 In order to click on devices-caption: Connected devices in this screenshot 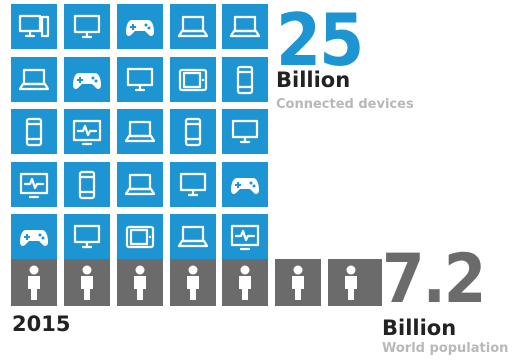, I will do `click(345, 104)`.